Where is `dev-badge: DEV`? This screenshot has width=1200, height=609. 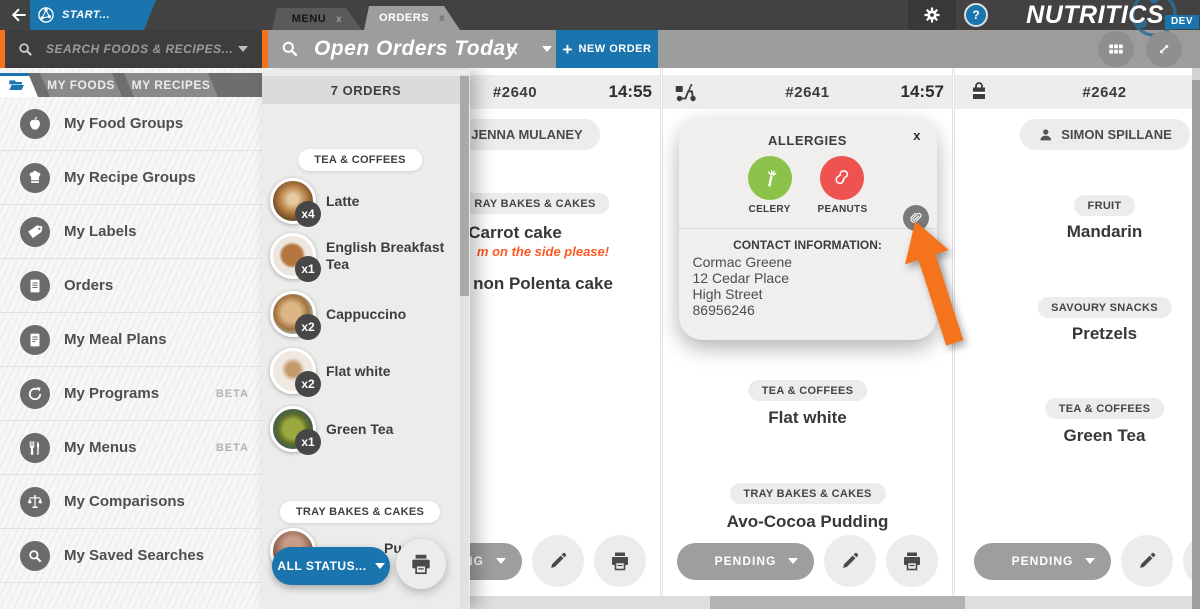 dev-badge: DEV is located at coordinates (1181, 22).